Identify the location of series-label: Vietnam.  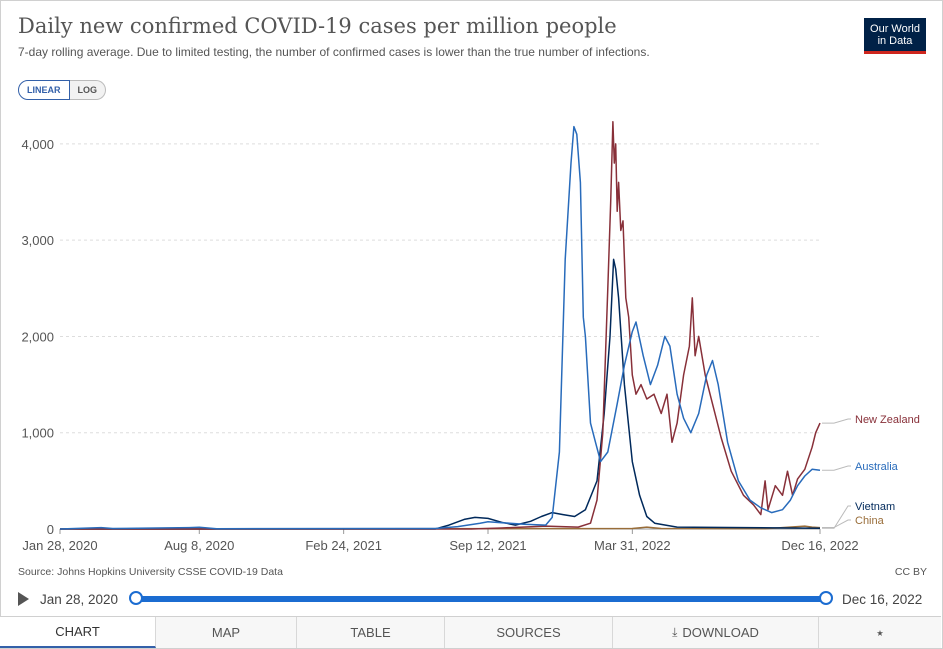
(875, 507).